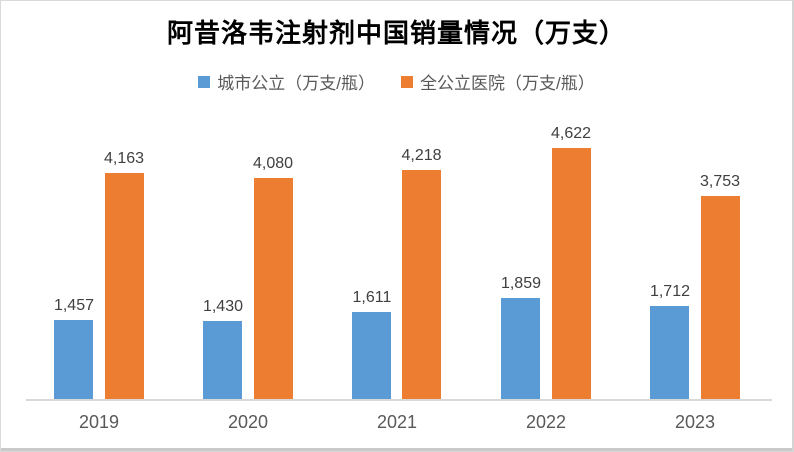 The width and height of the screenshot is (794, 452). Describe the element at coordinates (73, 305) in the screenshot. I see `bar-value-label: 1,457` at that location.